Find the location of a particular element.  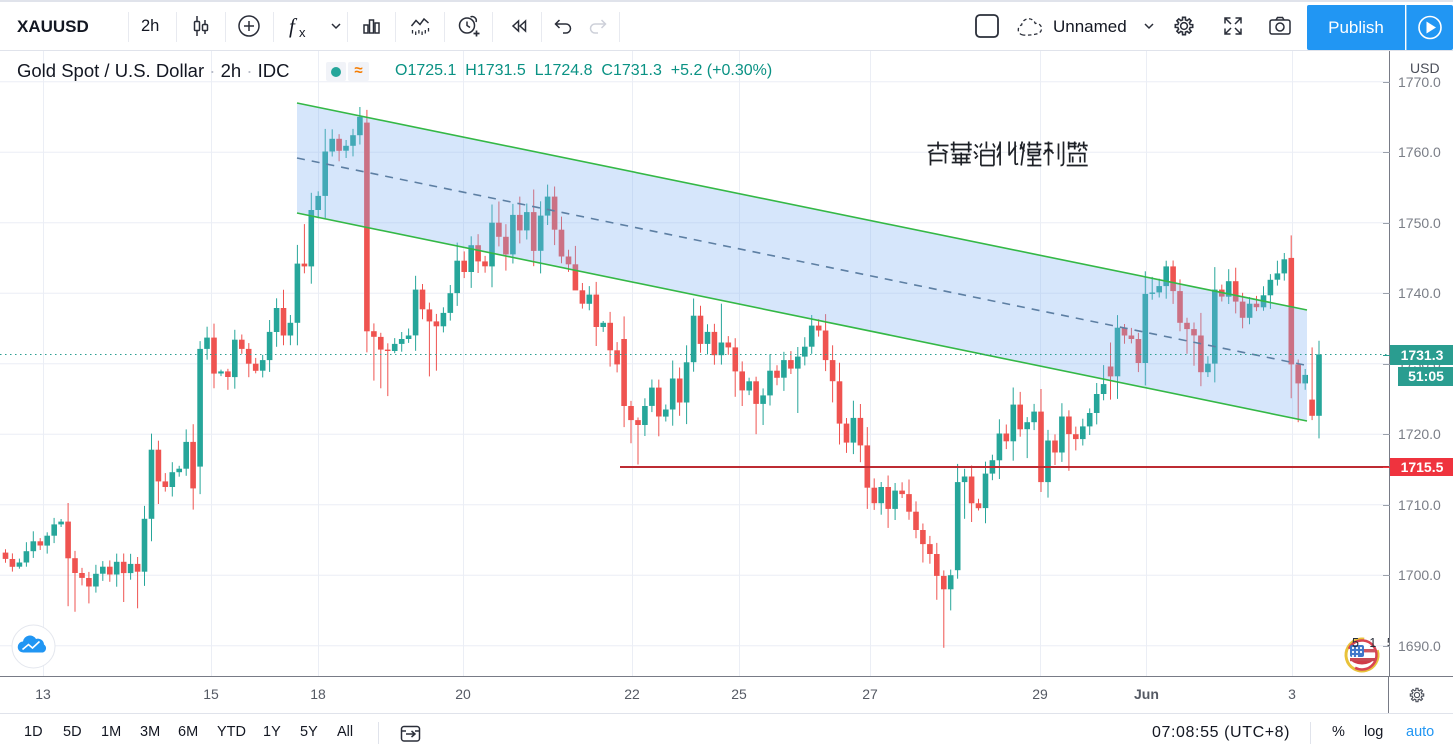

svg-text: 5 1 5 is located at coordinates (1370, 643).